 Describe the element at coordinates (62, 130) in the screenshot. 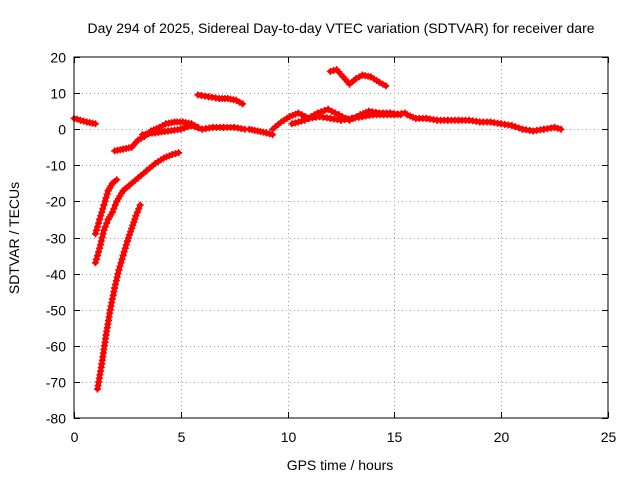

I see `y-tick-label: 0` at that location.